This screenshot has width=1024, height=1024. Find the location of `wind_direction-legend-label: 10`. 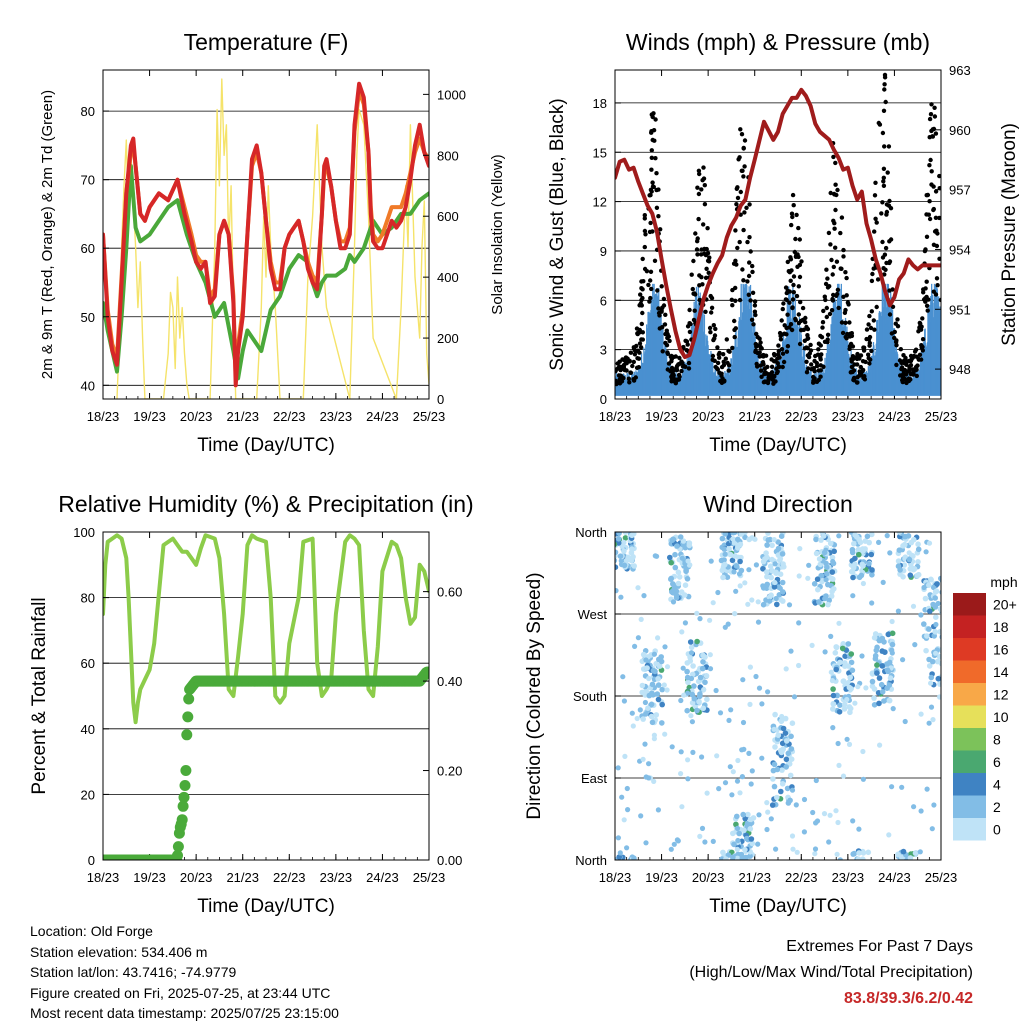

wind_direction-legend-label: 10 is located at coordinates (1001, 717).